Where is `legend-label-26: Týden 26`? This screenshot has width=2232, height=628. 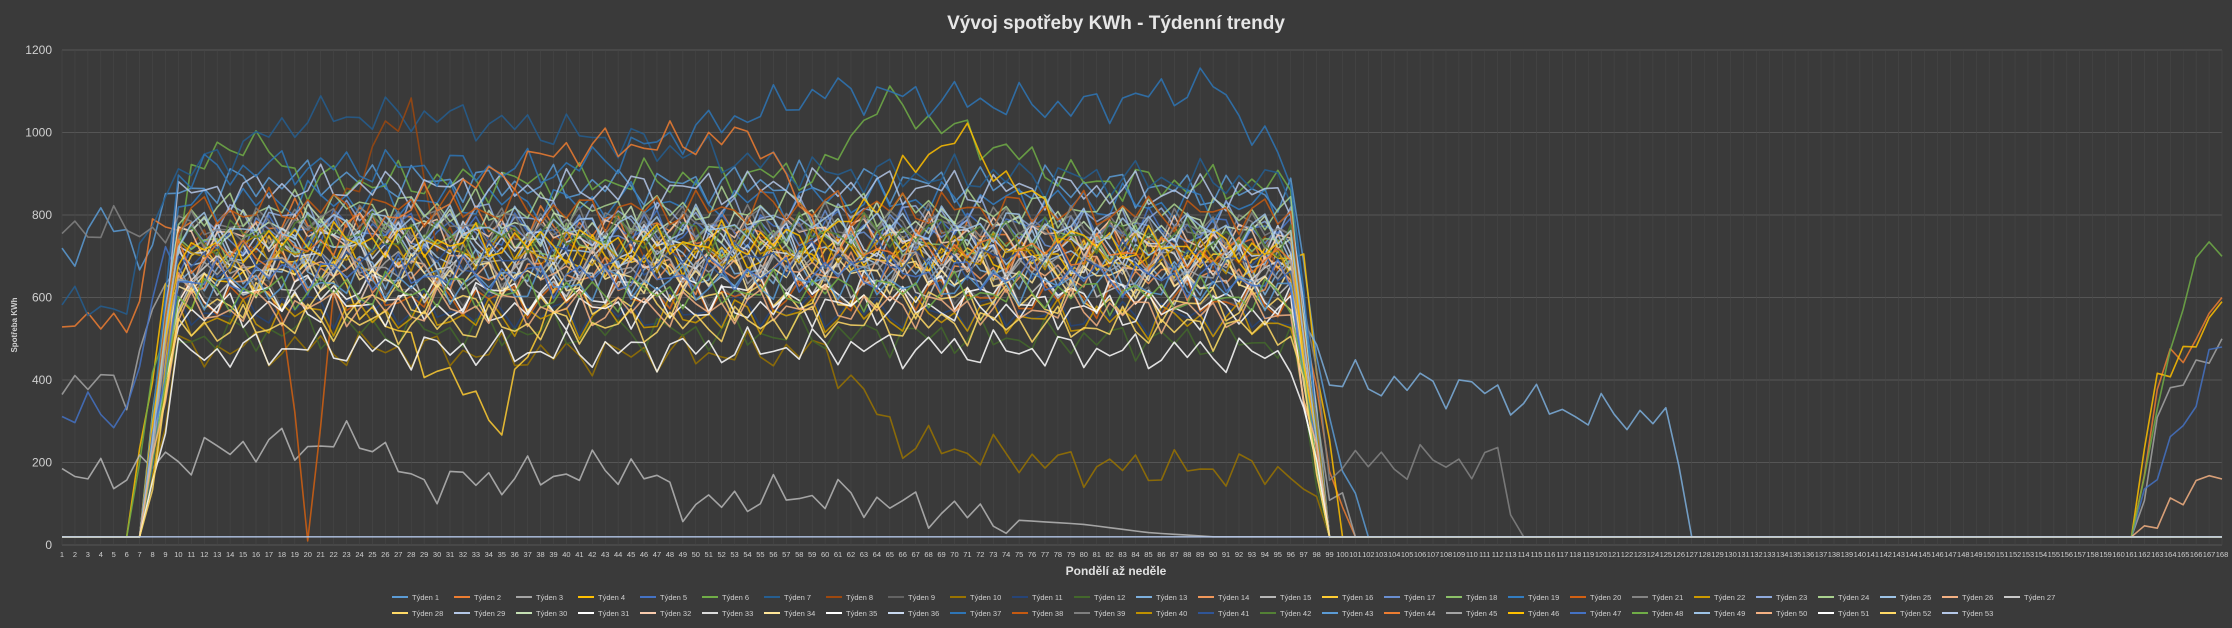 legend-label-26: Týden 26 is located at coordinates (1977, 597).